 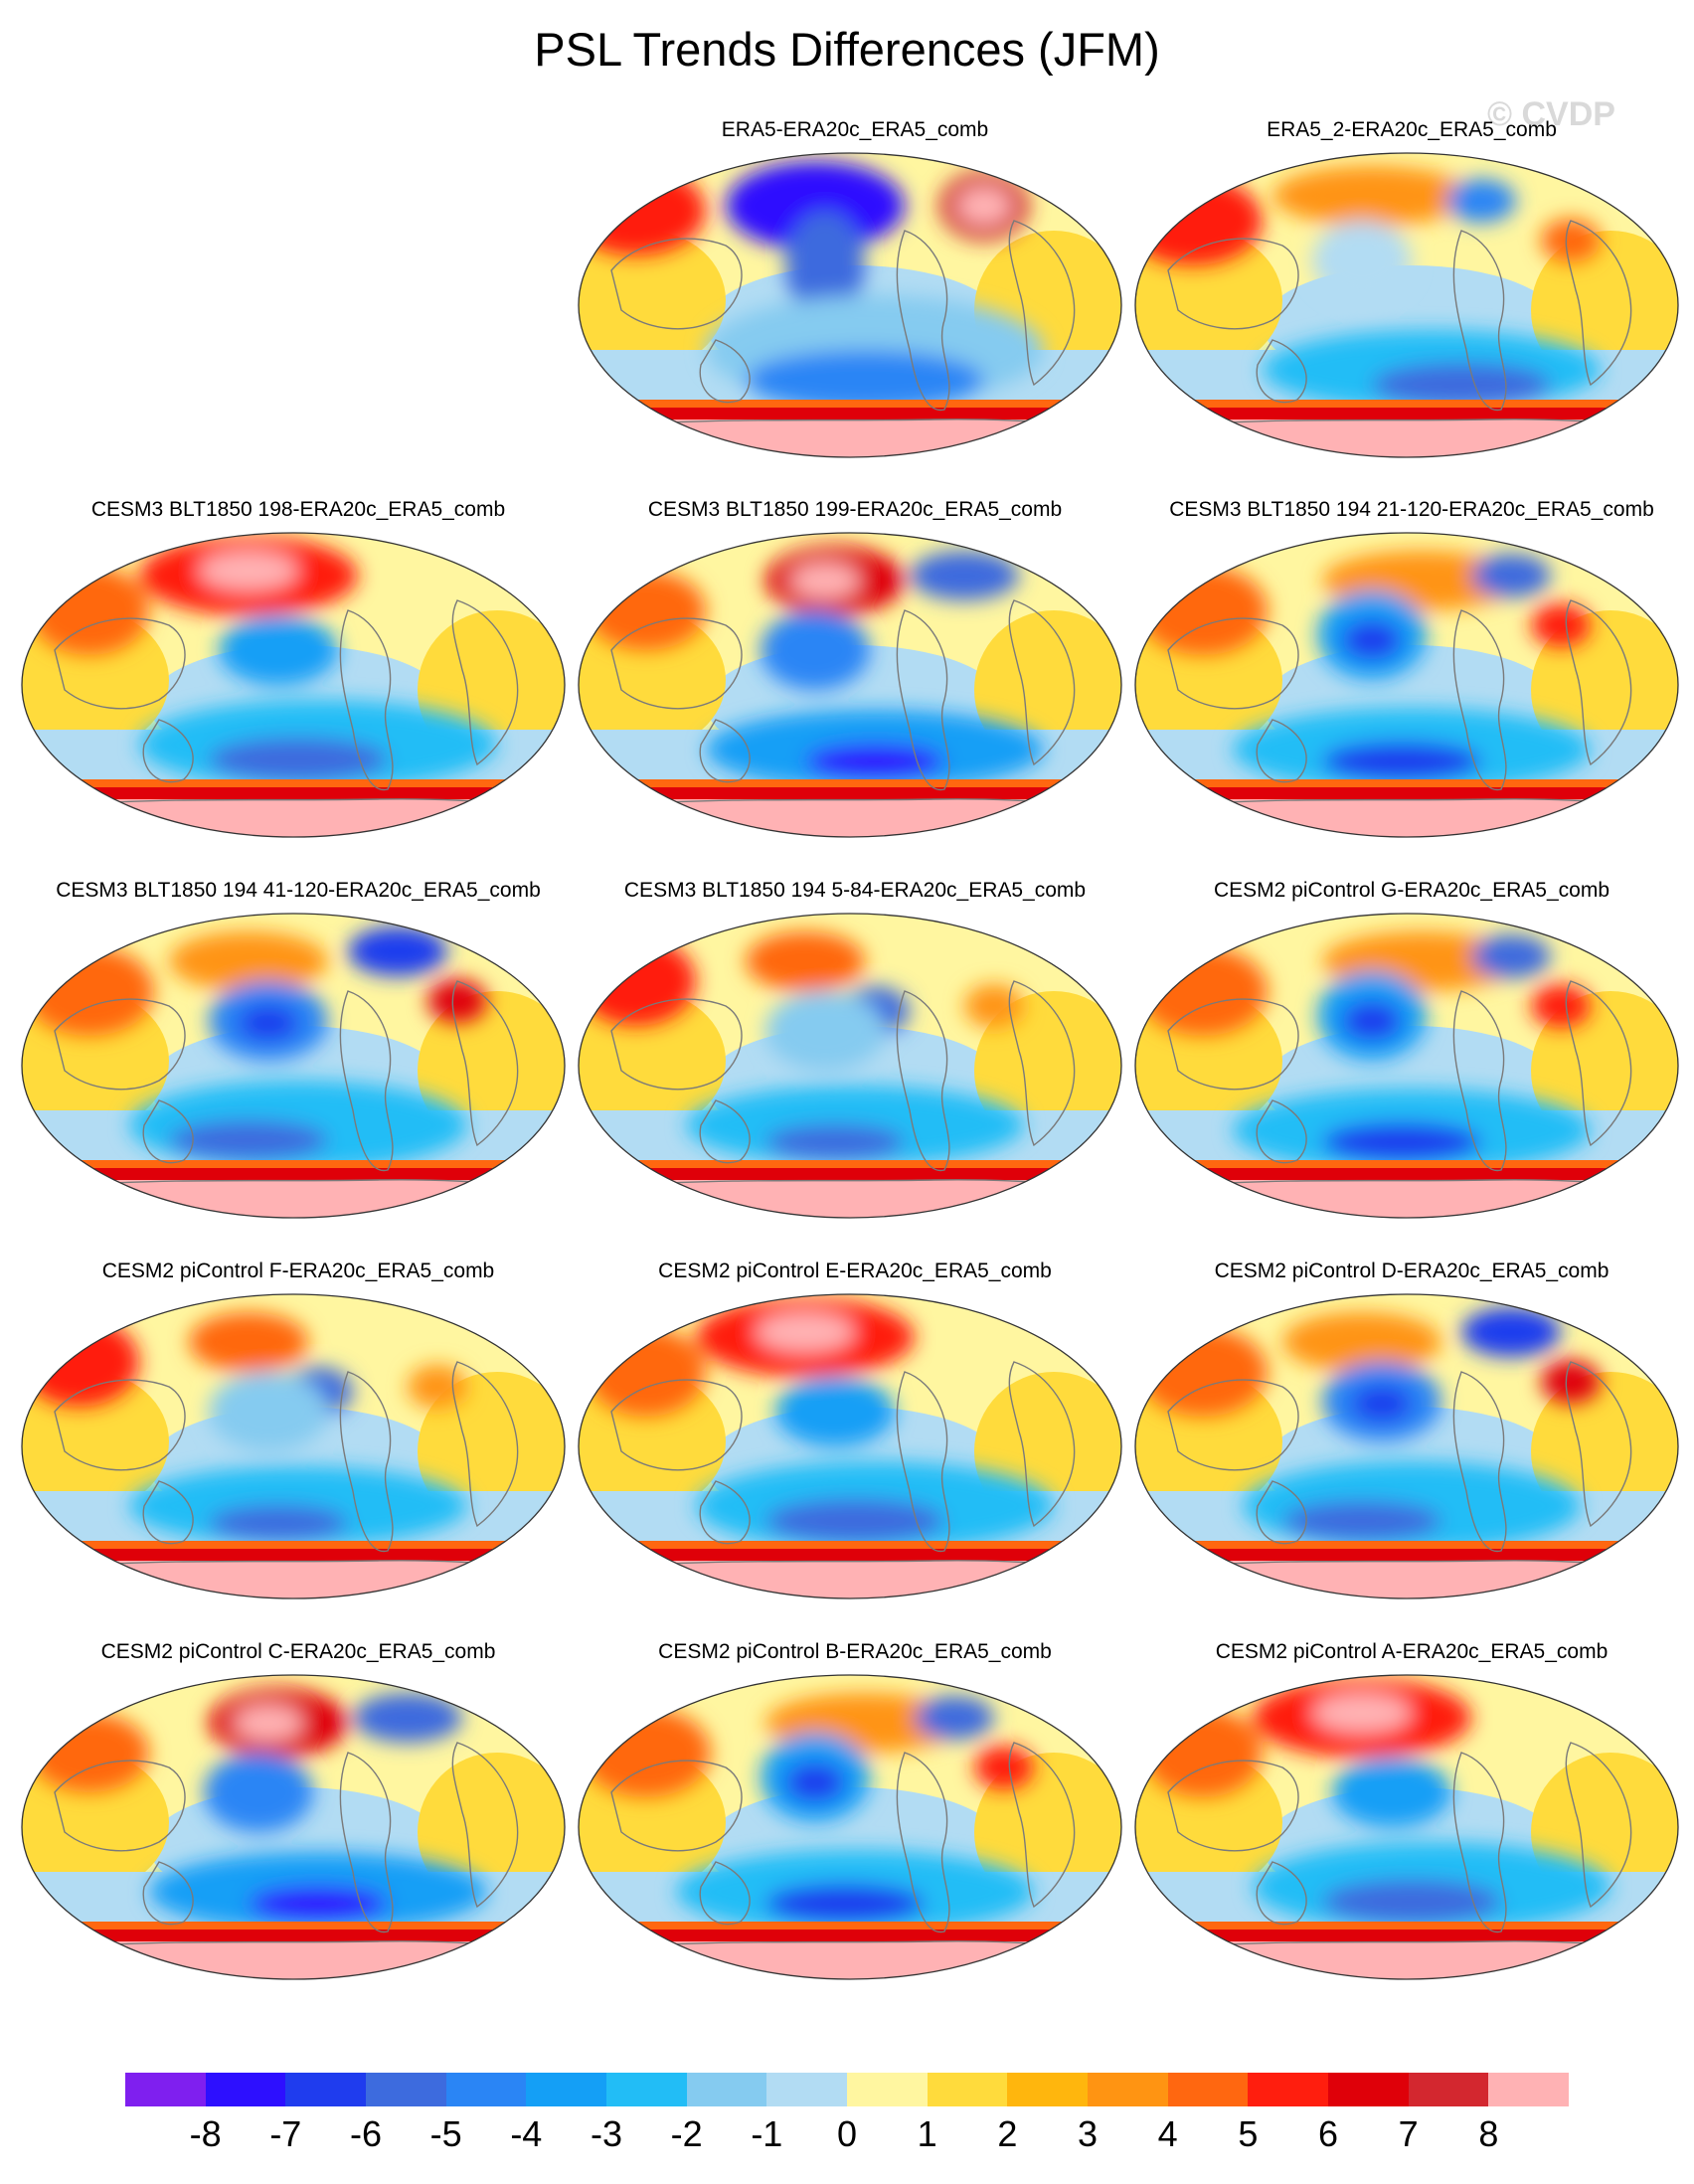 What do you see at coordinates (1408, 2133) in the screenshot?
I see `colorbar-tick-label: 7` at bounding box center [1408, 2133].